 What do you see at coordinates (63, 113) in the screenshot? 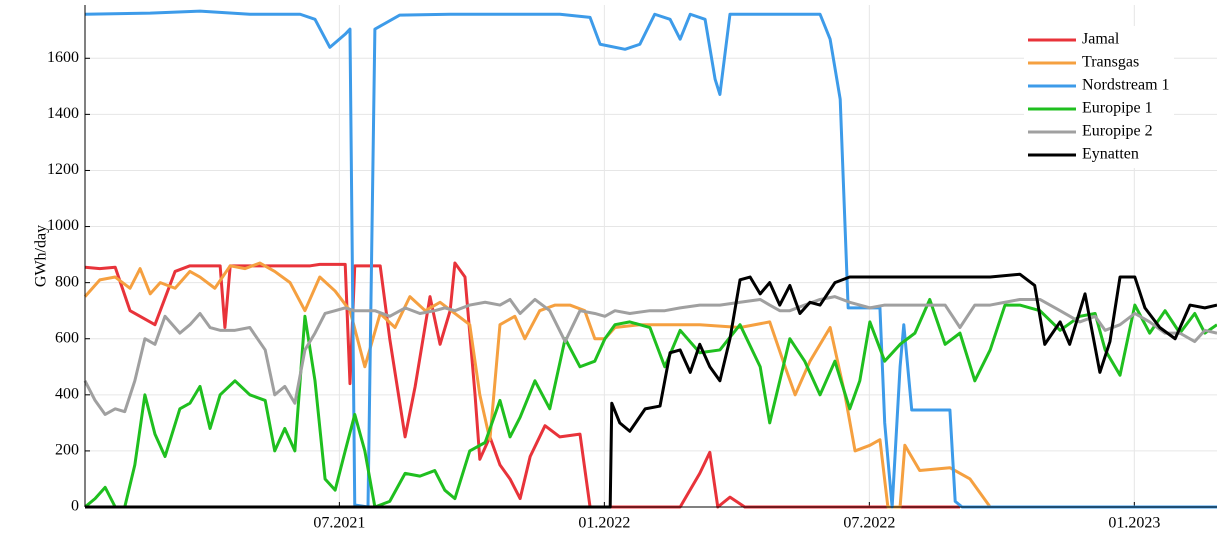
I see `y-tick-label: 1400` at bounding box center [63, 113].